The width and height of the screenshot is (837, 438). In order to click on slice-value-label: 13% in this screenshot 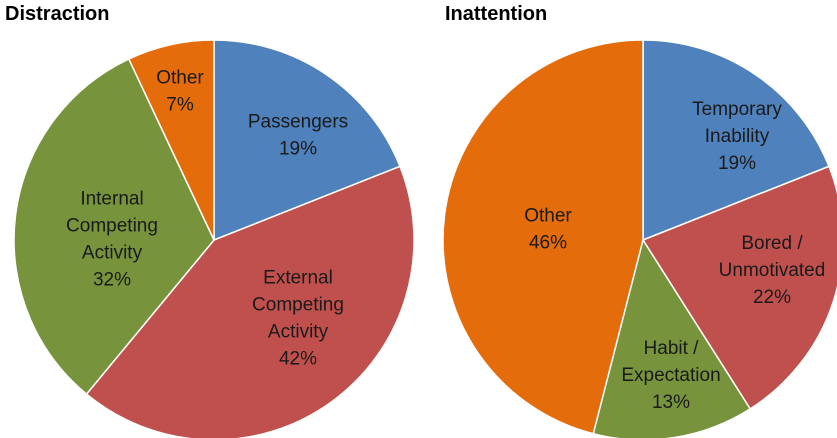, I will do `click(671, 402)`.